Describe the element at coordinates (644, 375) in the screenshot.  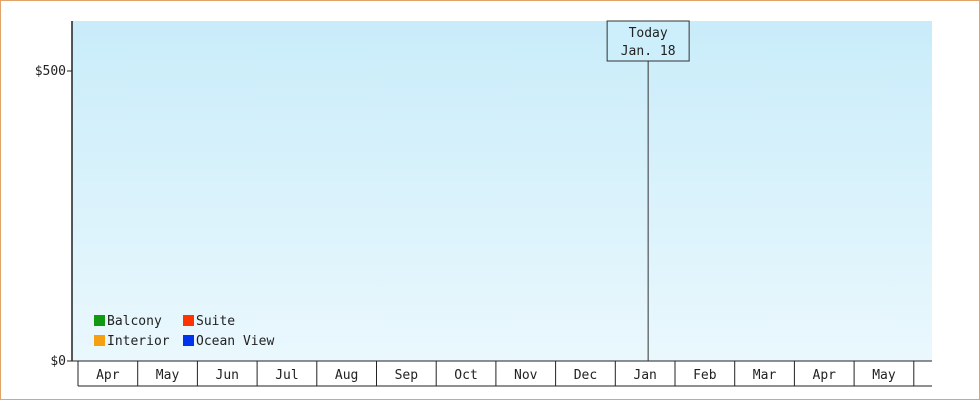
I see `x-month-label: Jan` at that location.